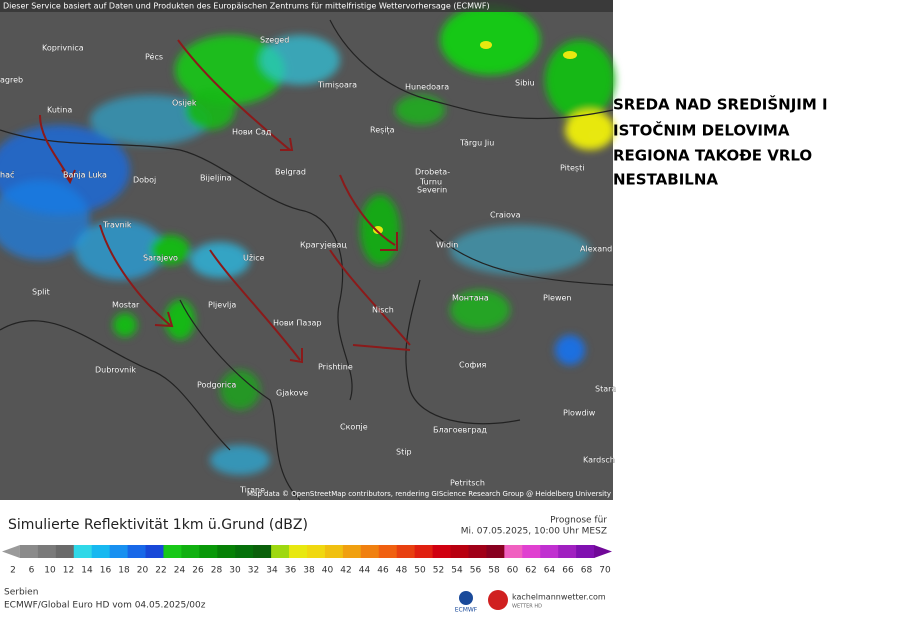  I want to click on region: Serbien, so click(21, 593).